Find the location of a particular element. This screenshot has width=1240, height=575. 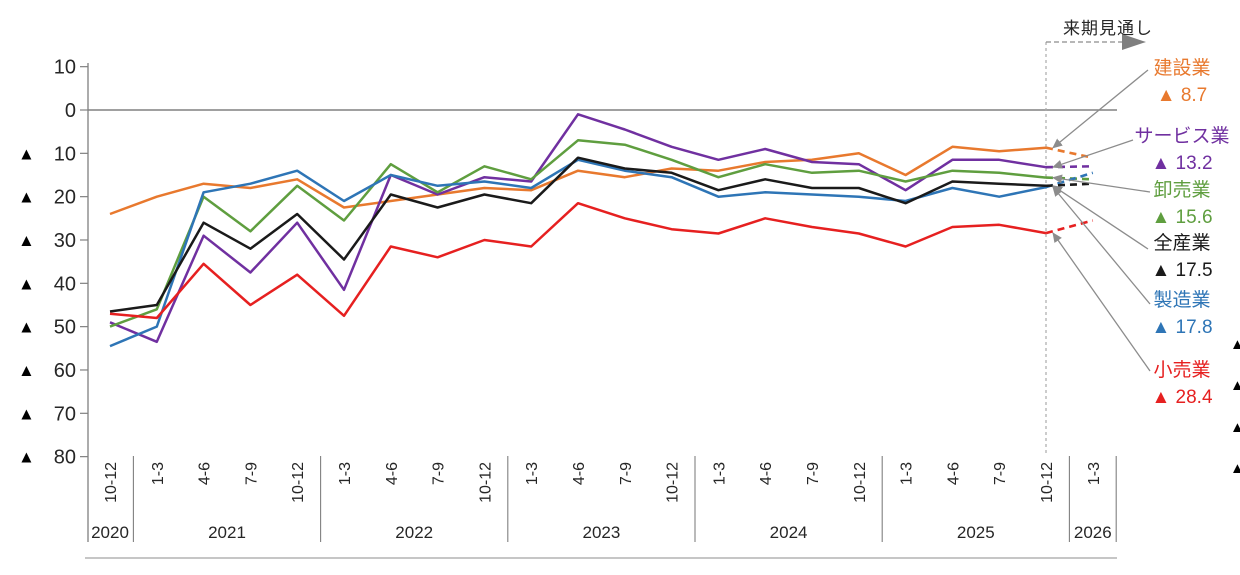

legend-series-name: サービス業 is located at coordinates (1182, 136).